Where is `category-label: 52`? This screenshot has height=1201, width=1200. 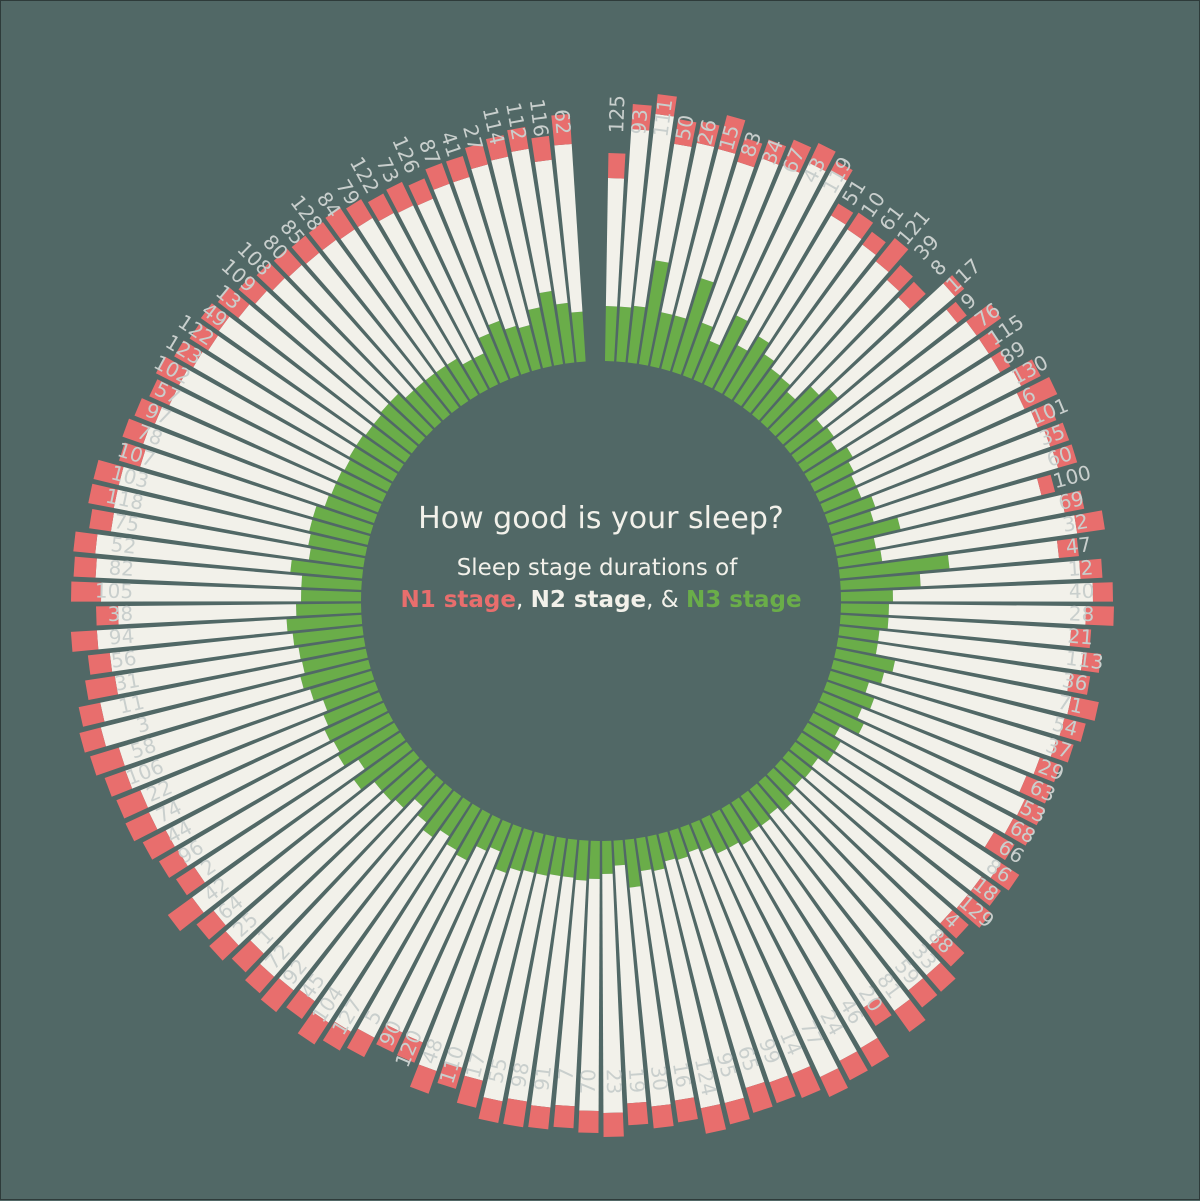
category-label: 52 is located at coordinates (123, 545).